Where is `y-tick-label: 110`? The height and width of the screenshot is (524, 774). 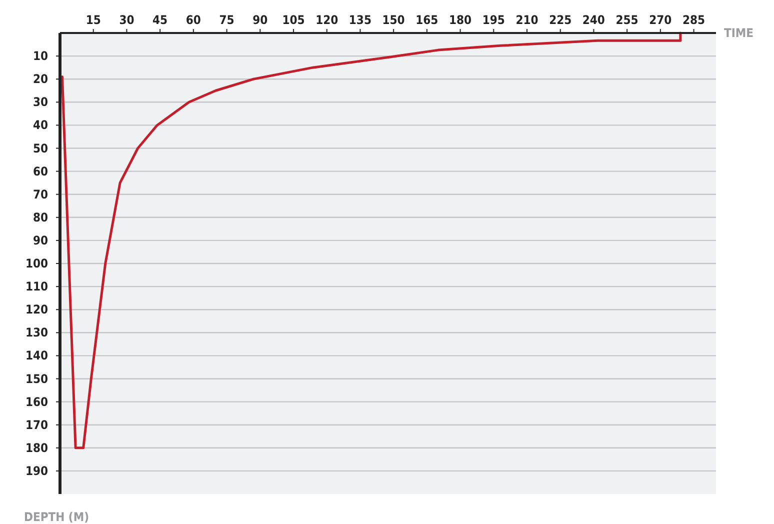 y-tick-label: 110 is located at coordinates (36, 287).